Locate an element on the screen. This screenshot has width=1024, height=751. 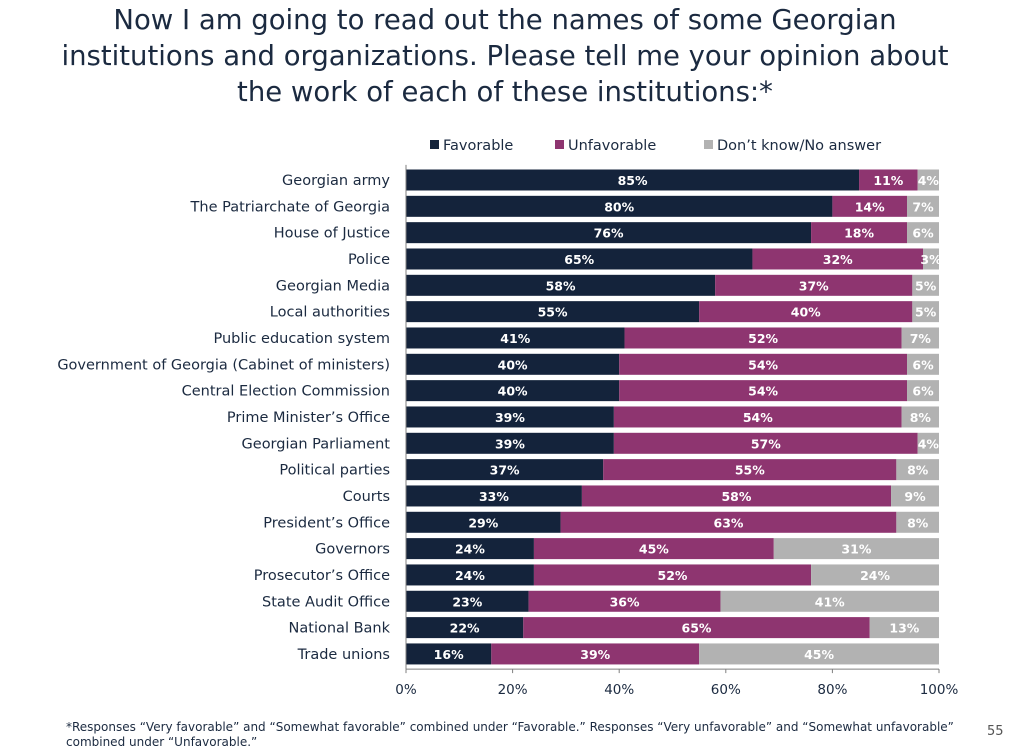
data-label-0-13: 29% is located at coordinates (483, 522).